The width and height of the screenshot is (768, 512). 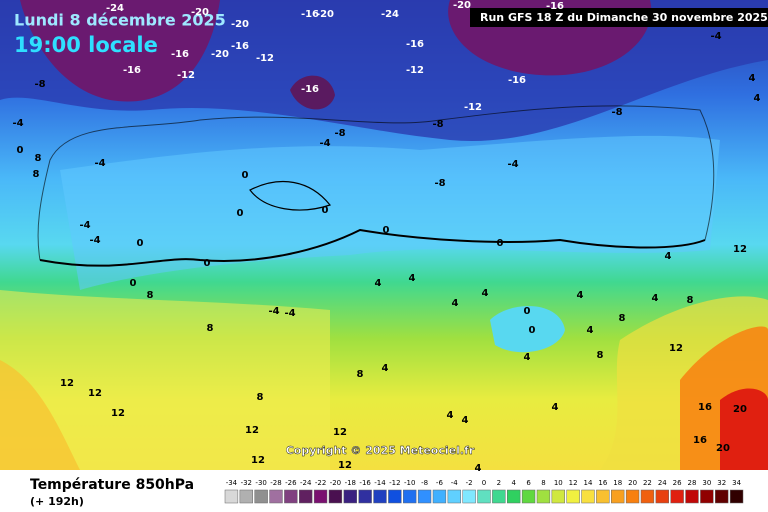 I want to click on legend-label: -32, so click(x=246, y=483).